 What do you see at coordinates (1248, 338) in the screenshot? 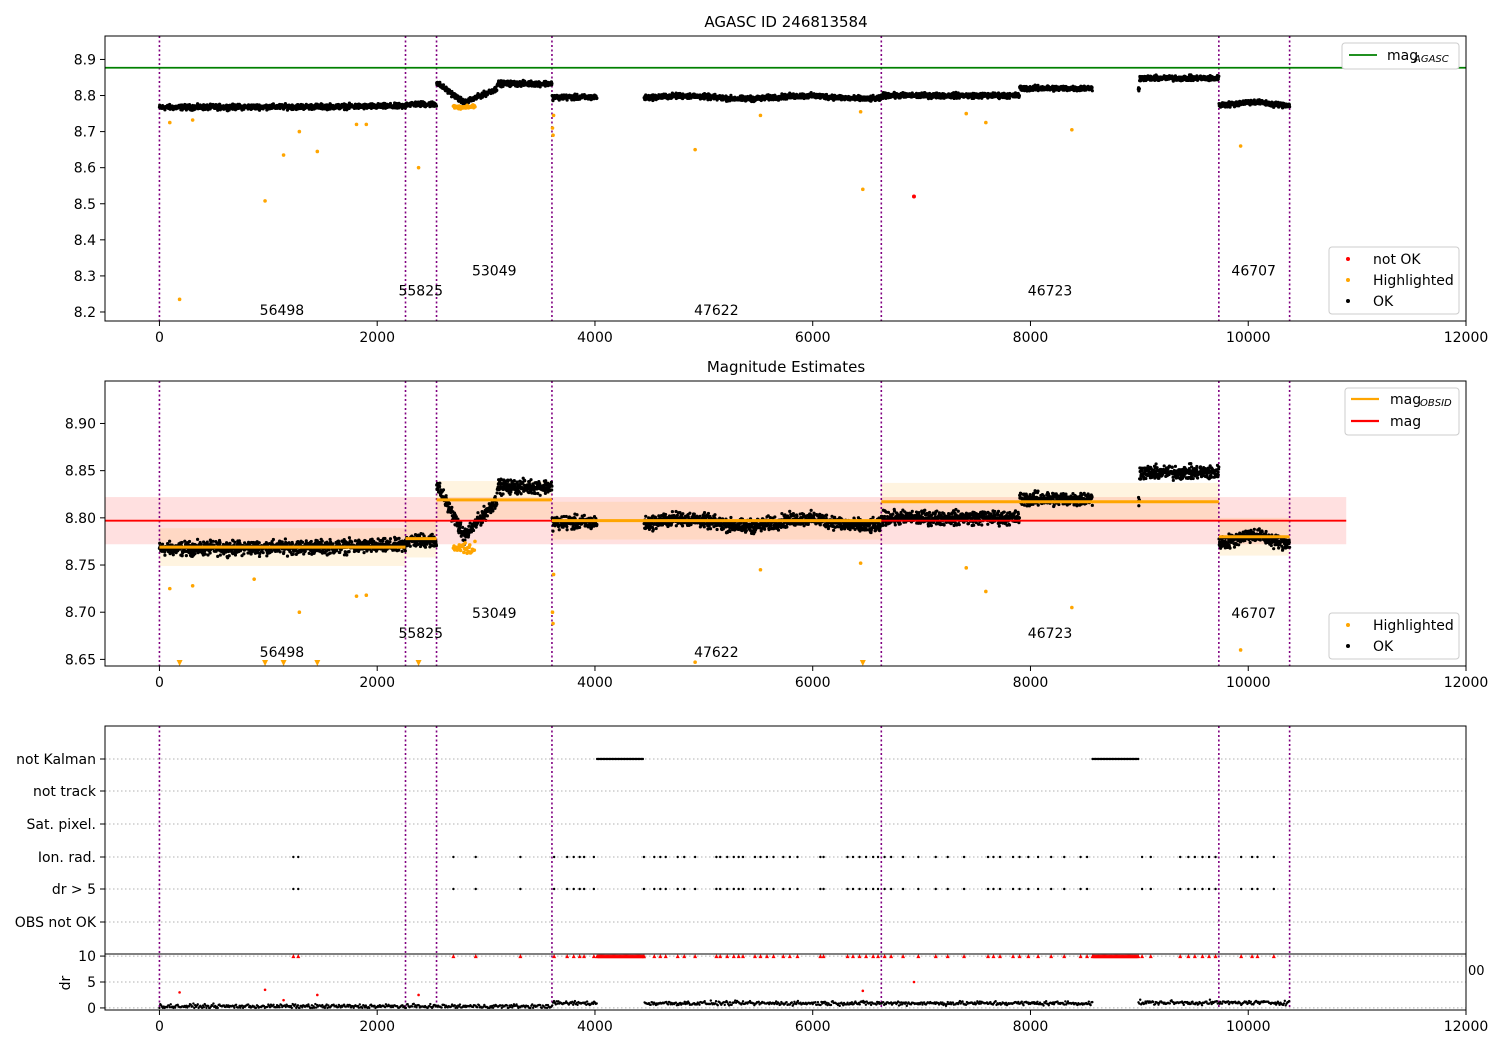
I see `x-tick-label: 10000` at bounding box center [1248, 338].